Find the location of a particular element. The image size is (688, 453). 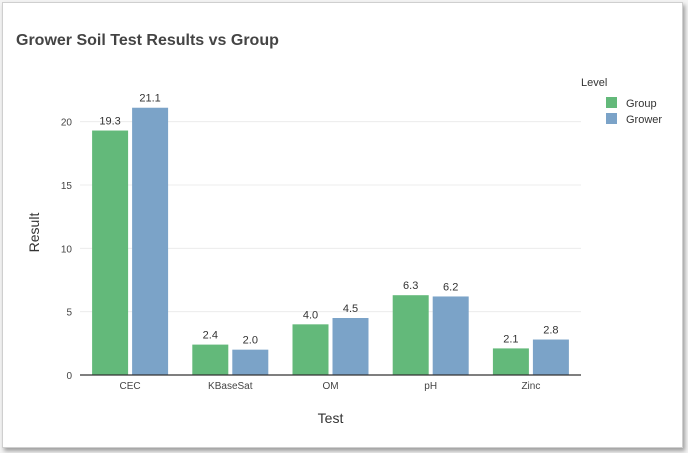

data-label: 2.1 is located at coordinates (510, 339).